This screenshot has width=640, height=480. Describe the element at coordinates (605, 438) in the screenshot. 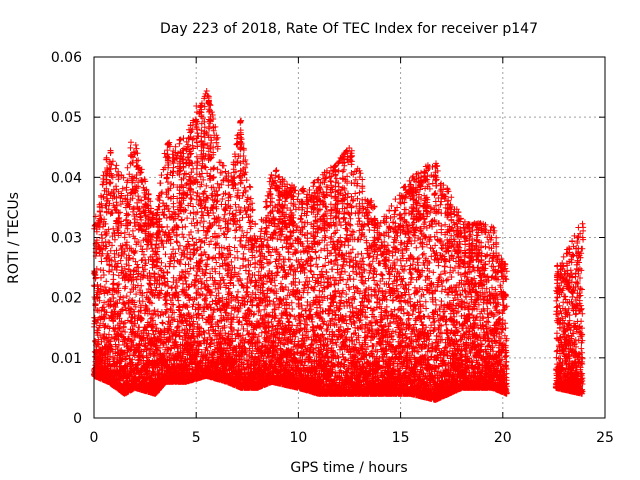

I see `x-tick-label: 25` at that location.